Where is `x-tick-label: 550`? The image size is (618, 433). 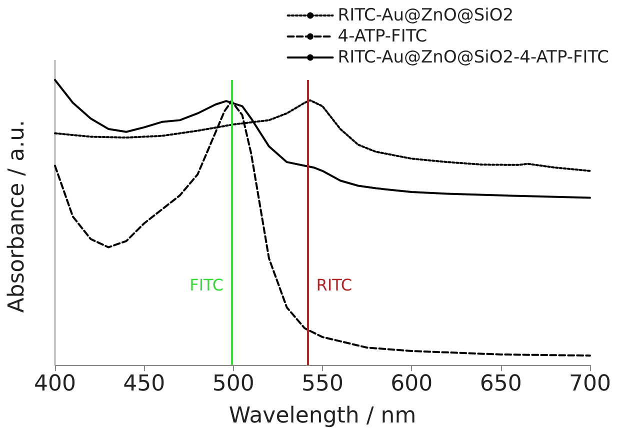
x-tick-label: 550 is located at coordinates (323, 384).